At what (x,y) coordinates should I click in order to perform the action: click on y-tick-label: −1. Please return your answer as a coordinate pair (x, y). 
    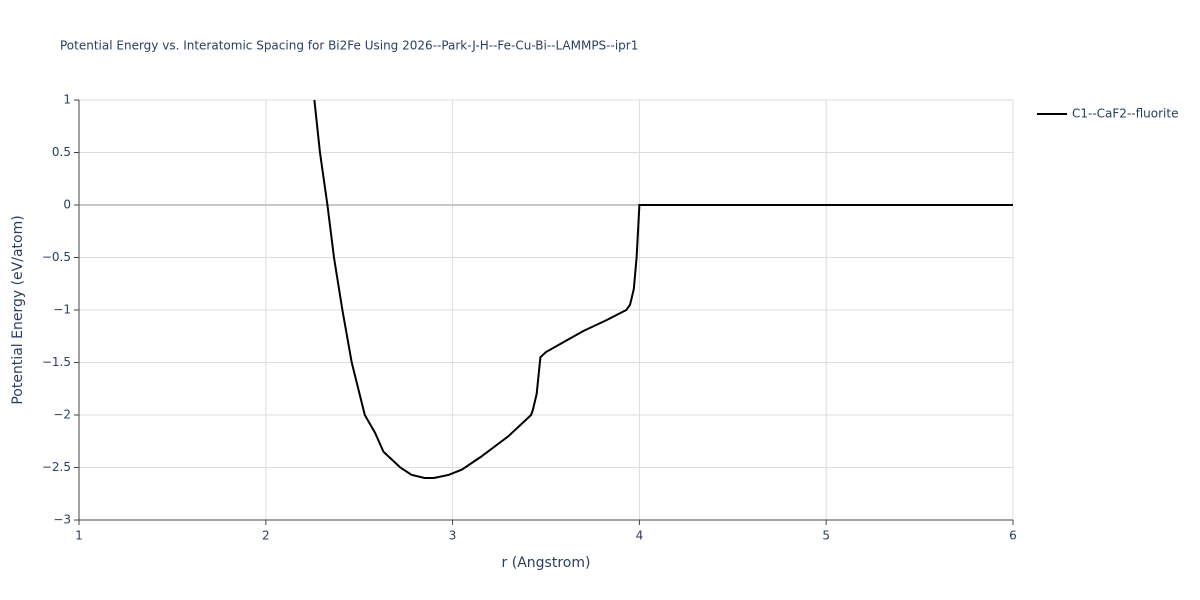
    Looking at the image, I should click on (62, 310).